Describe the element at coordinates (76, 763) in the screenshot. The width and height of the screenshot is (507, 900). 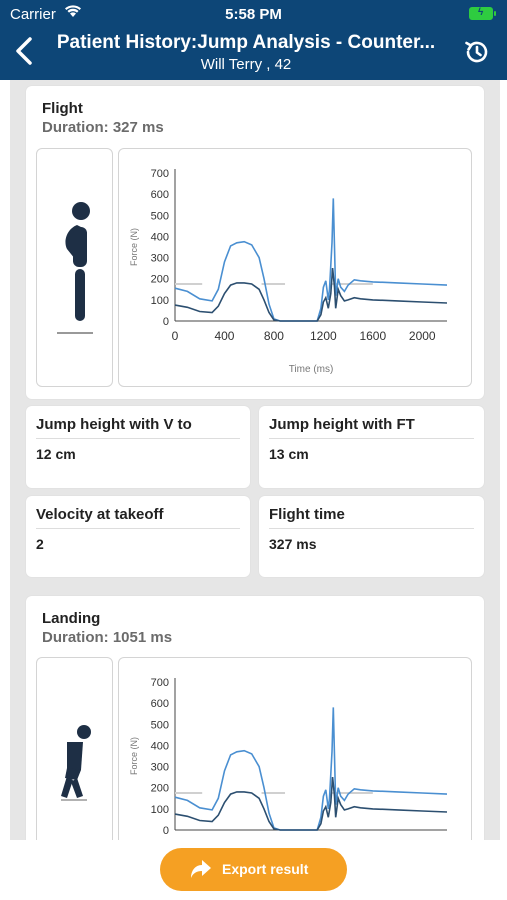
I see `squatting-figure-icon` at that location.